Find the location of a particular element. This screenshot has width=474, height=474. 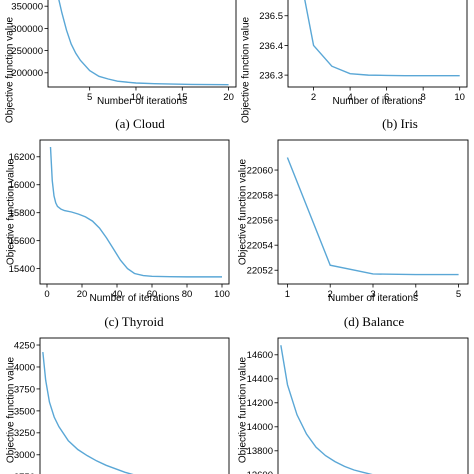

y-tick-label: 4000 is located at coordinates (24, 367).